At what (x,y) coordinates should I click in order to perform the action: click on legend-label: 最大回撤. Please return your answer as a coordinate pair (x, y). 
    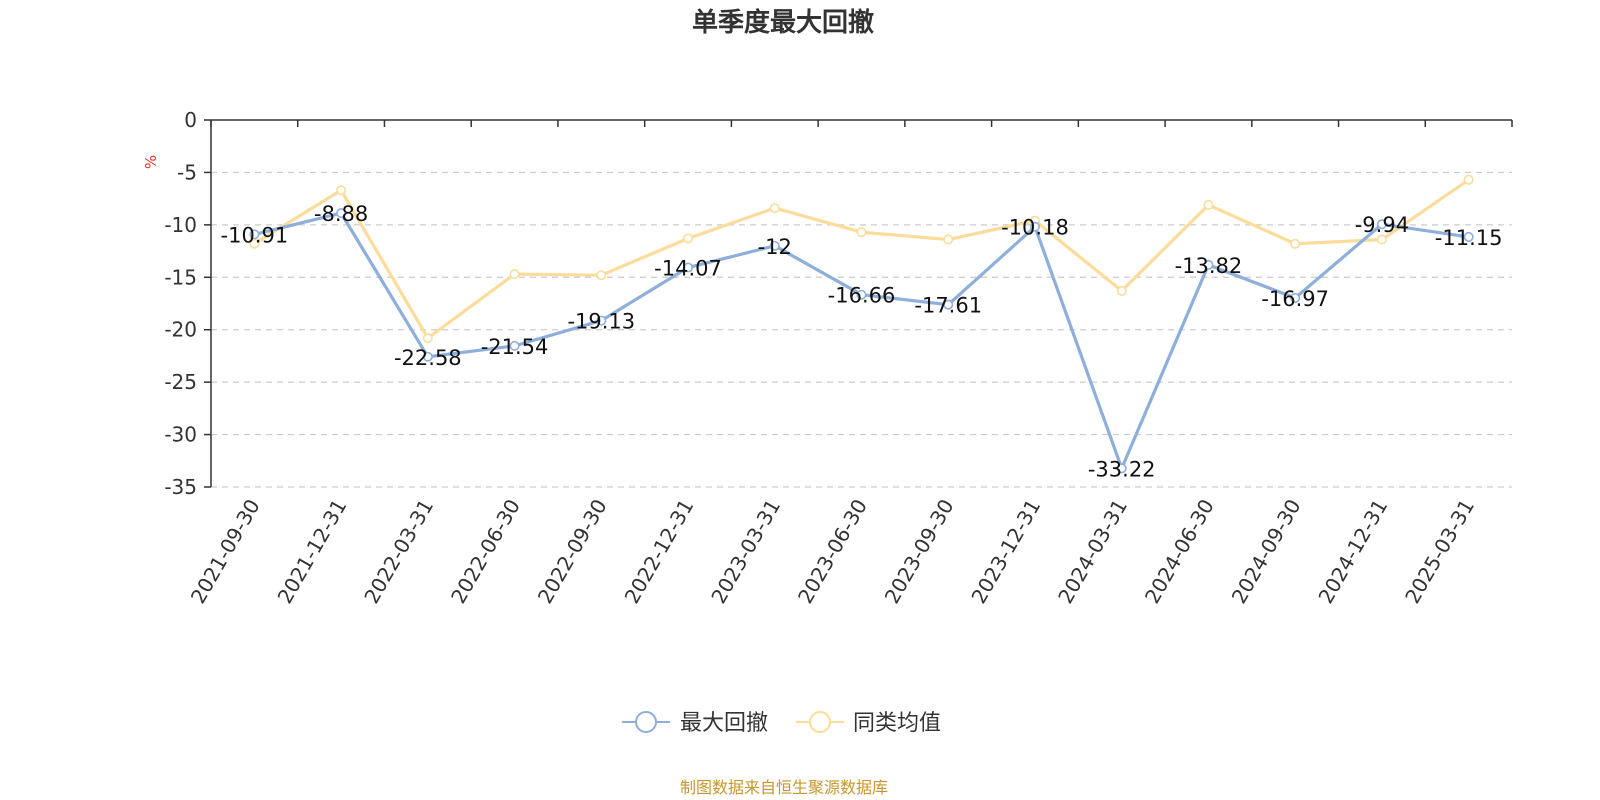
    Looking at the image, I should click on (724, 723).